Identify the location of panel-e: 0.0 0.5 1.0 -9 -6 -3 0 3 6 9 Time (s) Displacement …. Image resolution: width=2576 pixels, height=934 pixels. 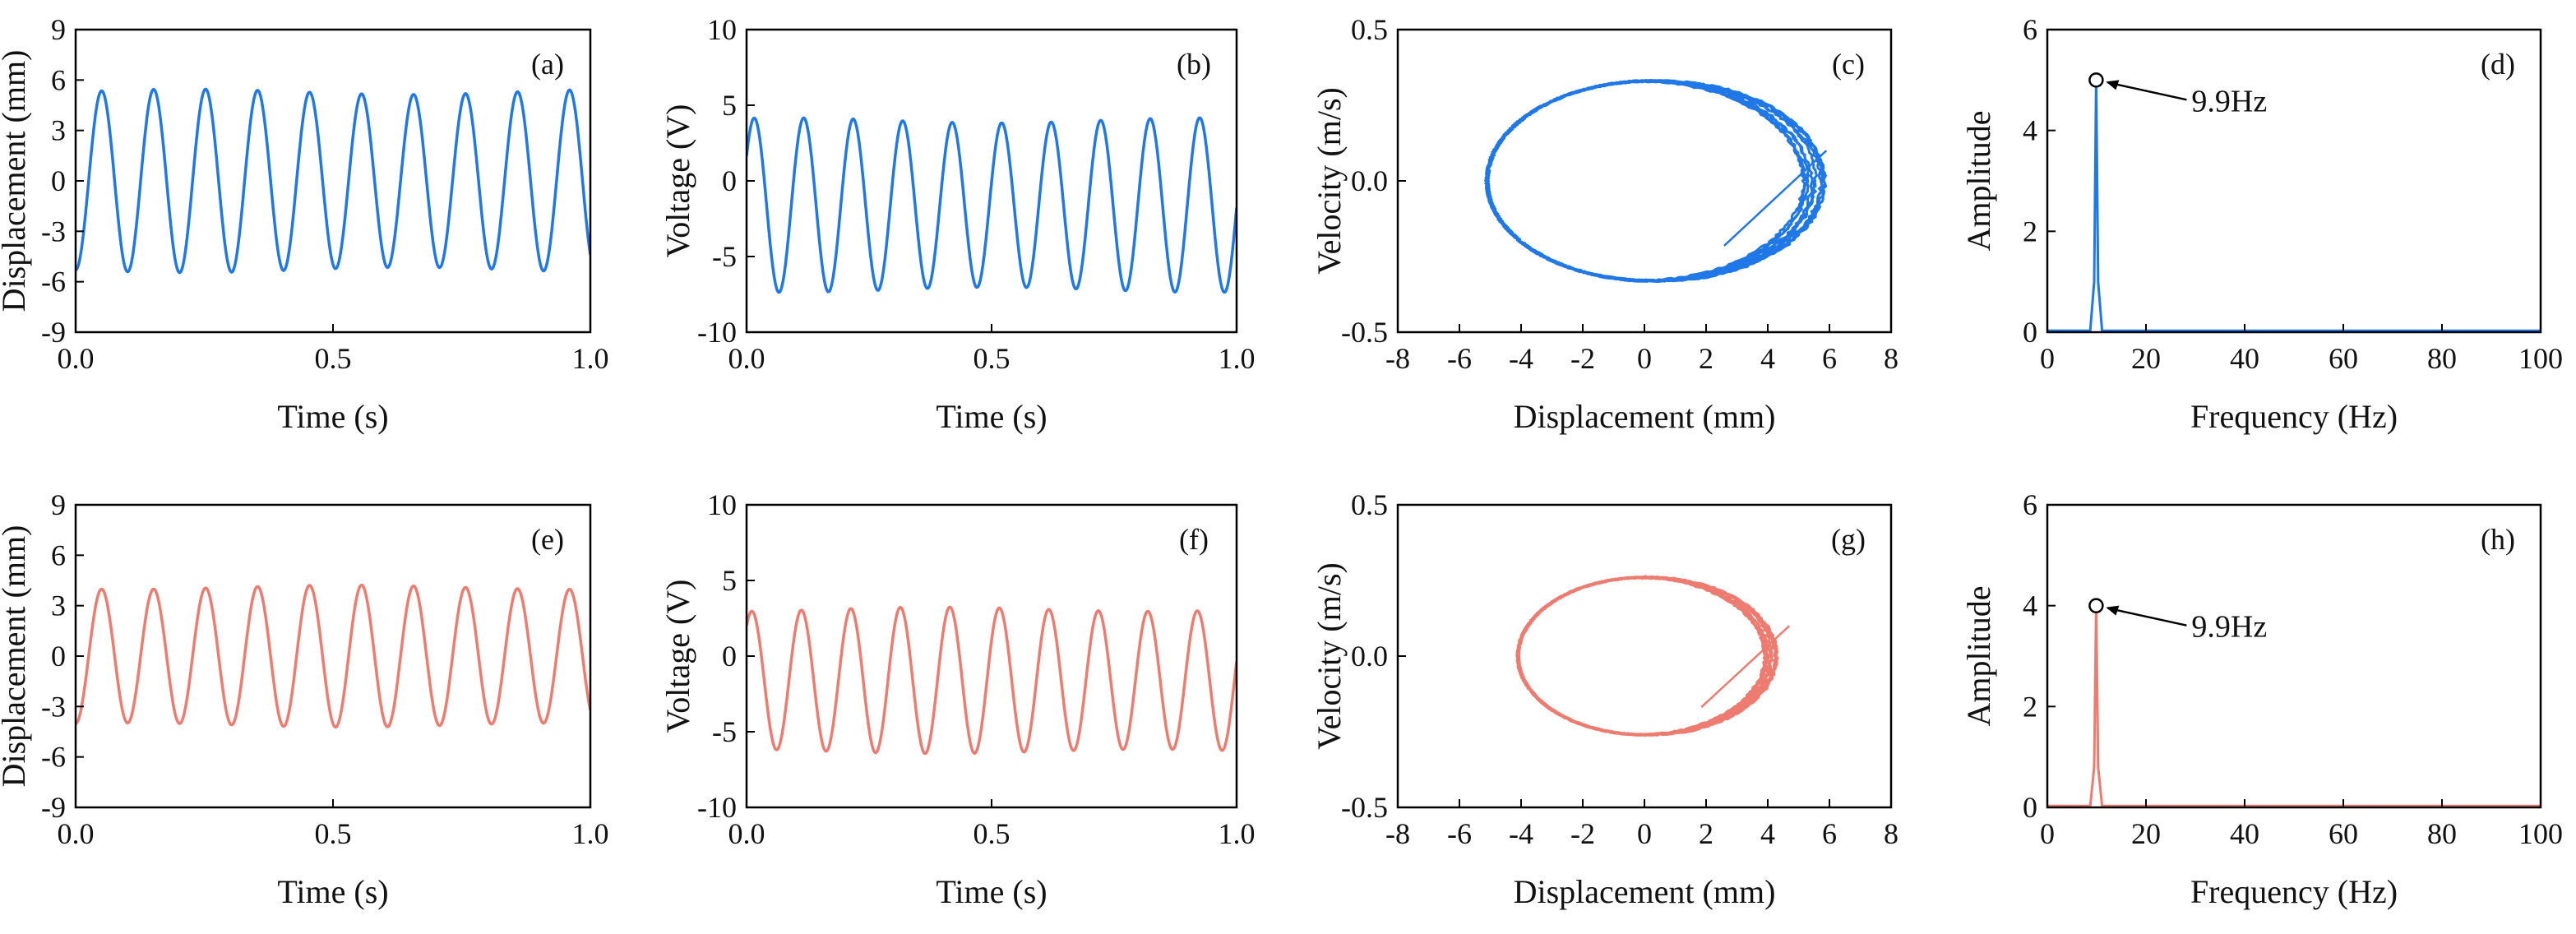
(304, 699).